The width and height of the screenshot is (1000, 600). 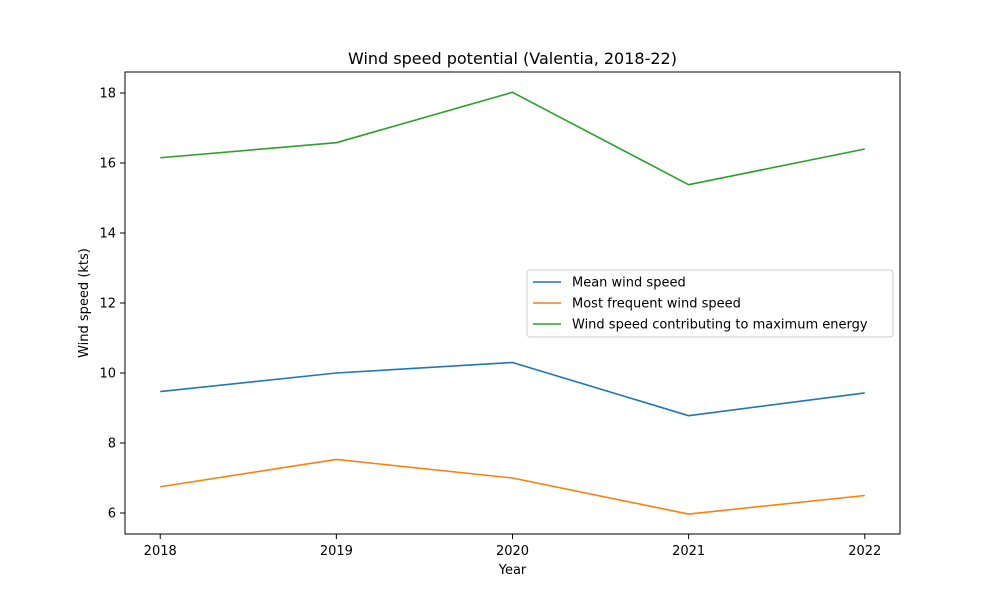 I want to click on y-tick-label: 18, so click(x=107, y=94).